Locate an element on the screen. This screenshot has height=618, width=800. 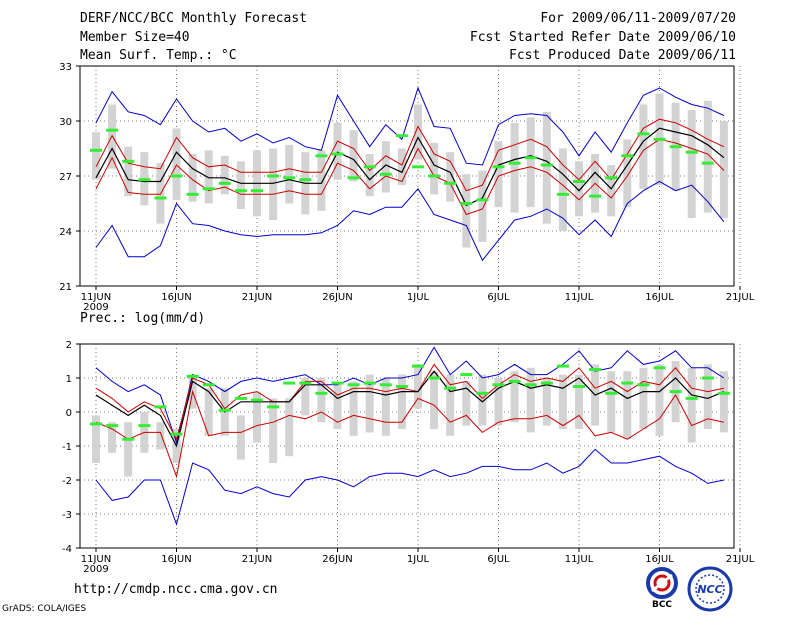
temp-series-mean is located at coordinates (410, 167).